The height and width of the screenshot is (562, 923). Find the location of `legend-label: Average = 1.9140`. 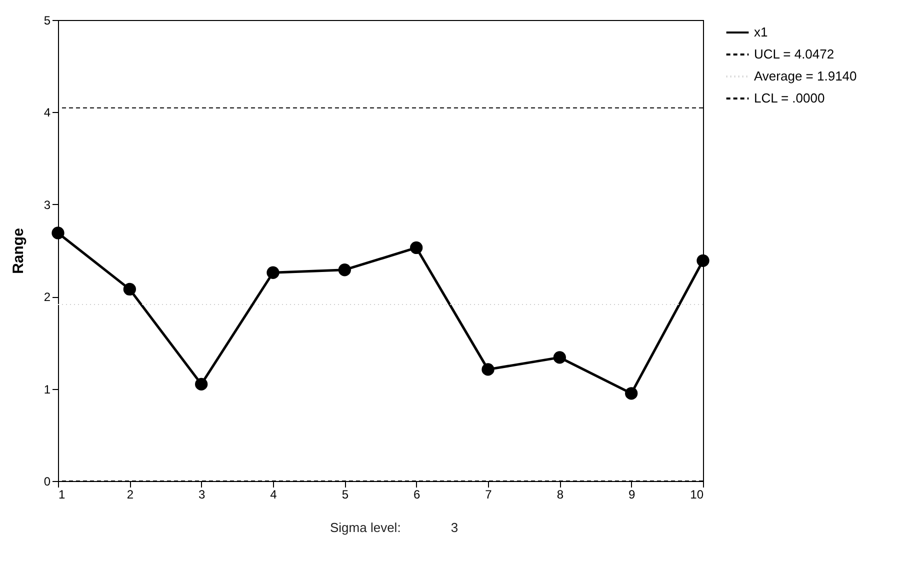

legend-label: Average = 1.9140 is located at coordinates (805, 76).